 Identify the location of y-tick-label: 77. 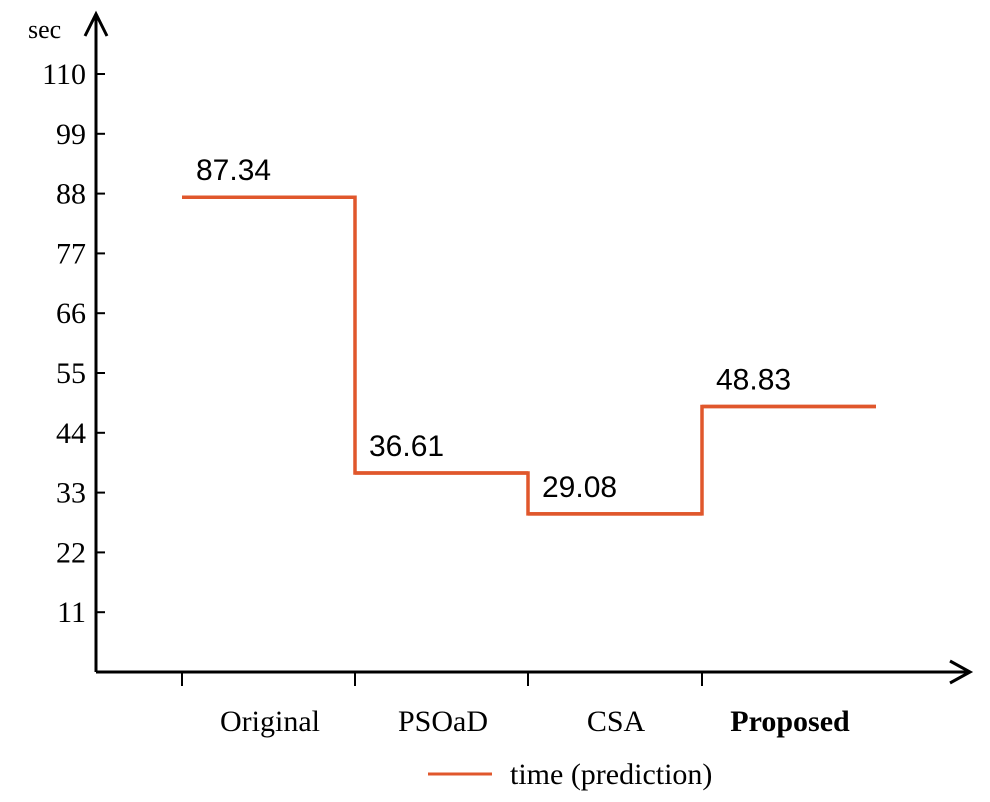
(71, 253).